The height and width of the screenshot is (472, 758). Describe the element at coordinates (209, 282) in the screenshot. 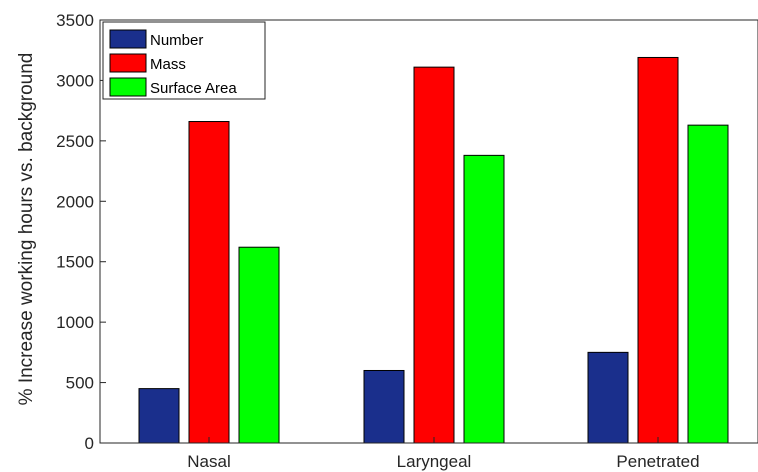

I see `bar-nasal-mass` at that location.